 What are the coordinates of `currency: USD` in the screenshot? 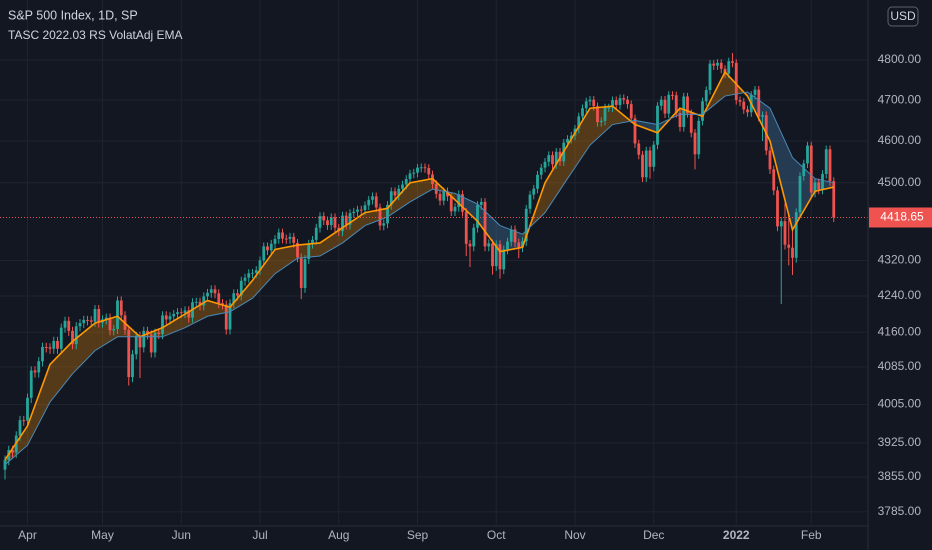 It's located at (903, 16).